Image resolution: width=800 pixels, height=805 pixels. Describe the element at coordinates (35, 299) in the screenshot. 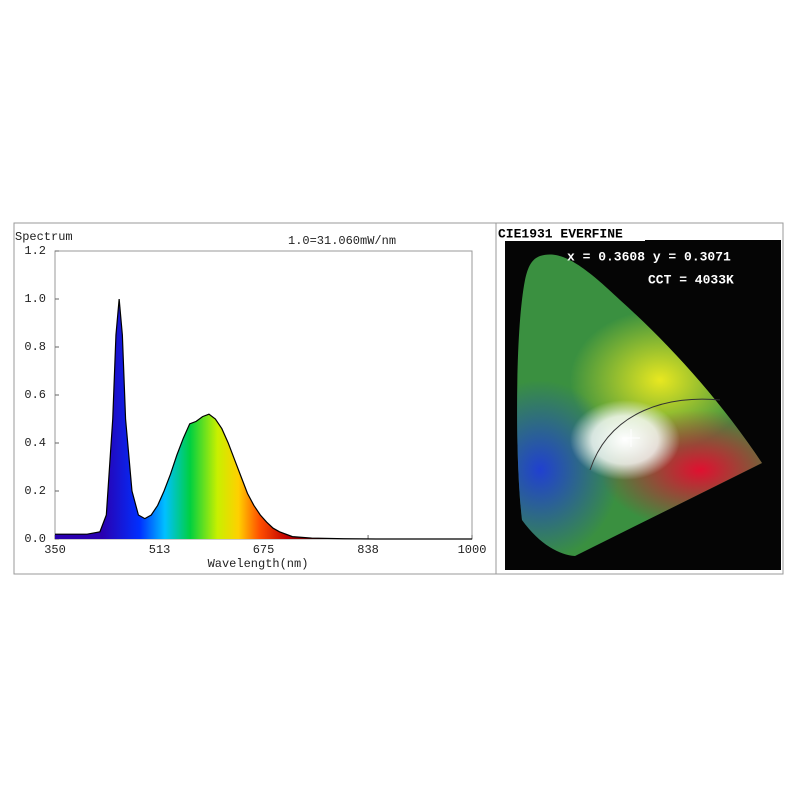

I see `y-tick-label: 1.0` at that location.